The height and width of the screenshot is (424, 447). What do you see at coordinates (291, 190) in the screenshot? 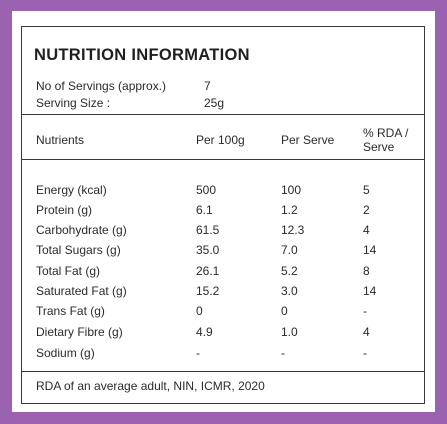
I see `per-serve-value: 100` at bounding box center [291, 190].